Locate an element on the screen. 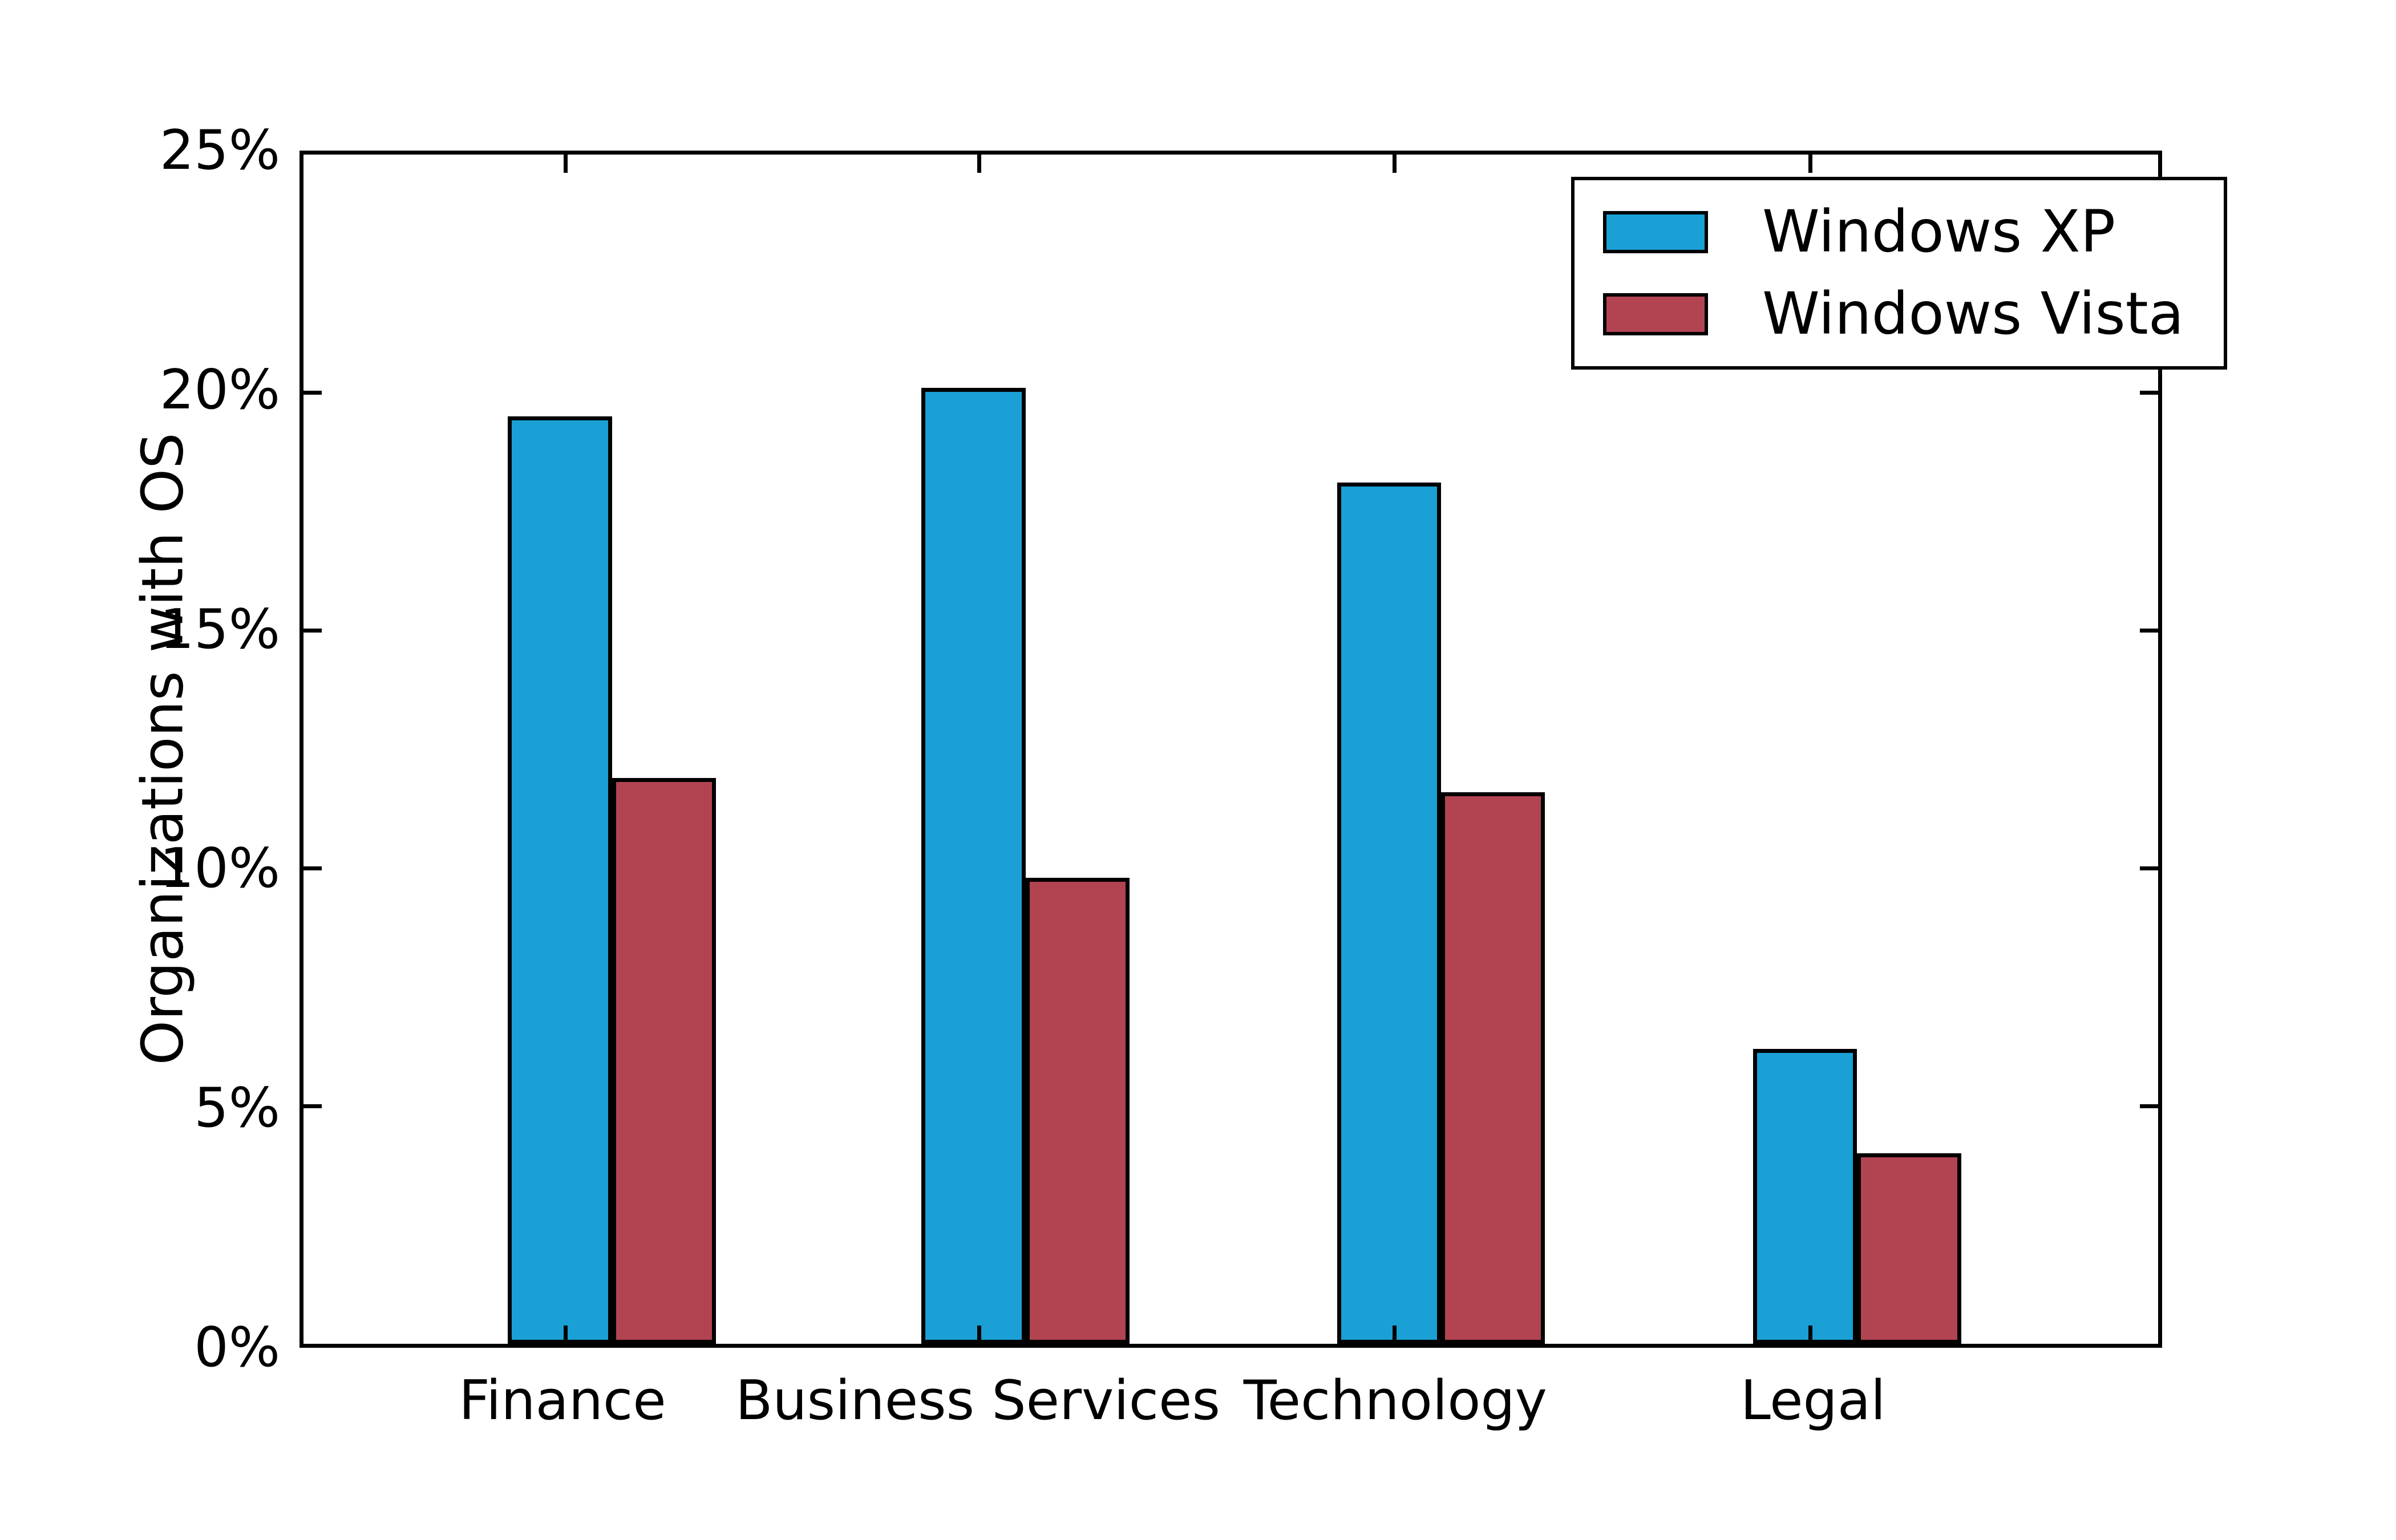 The width and height of the screenshot is (2396, 1540). bar-windows-vista-business-services is located at coordinates (1077, 1110).